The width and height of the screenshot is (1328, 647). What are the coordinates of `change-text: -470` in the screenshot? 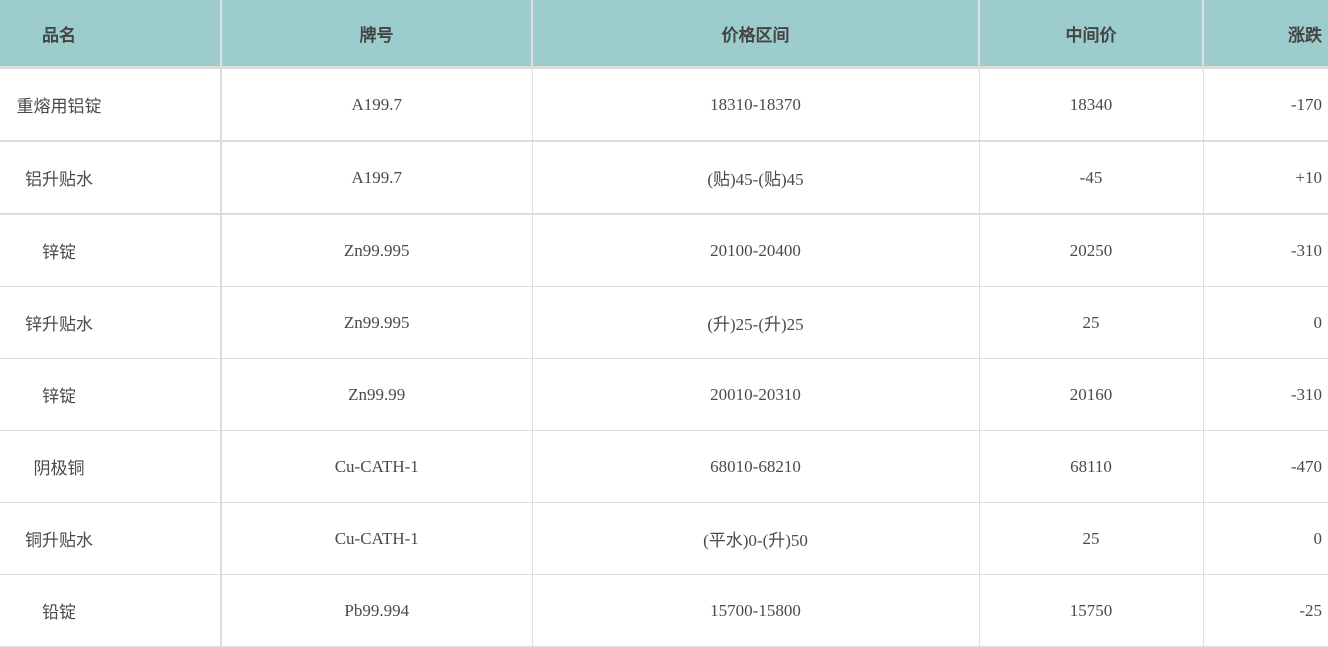 It's located at (1306, 466).